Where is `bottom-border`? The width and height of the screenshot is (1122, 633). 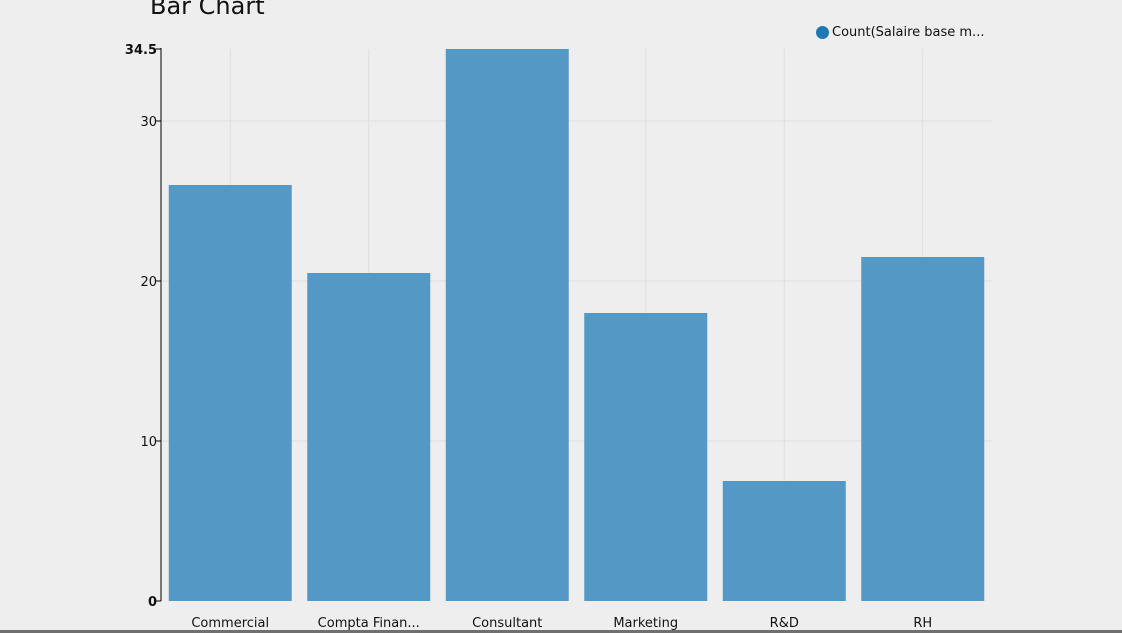 bottom-border is located at coordinates (561, 631).